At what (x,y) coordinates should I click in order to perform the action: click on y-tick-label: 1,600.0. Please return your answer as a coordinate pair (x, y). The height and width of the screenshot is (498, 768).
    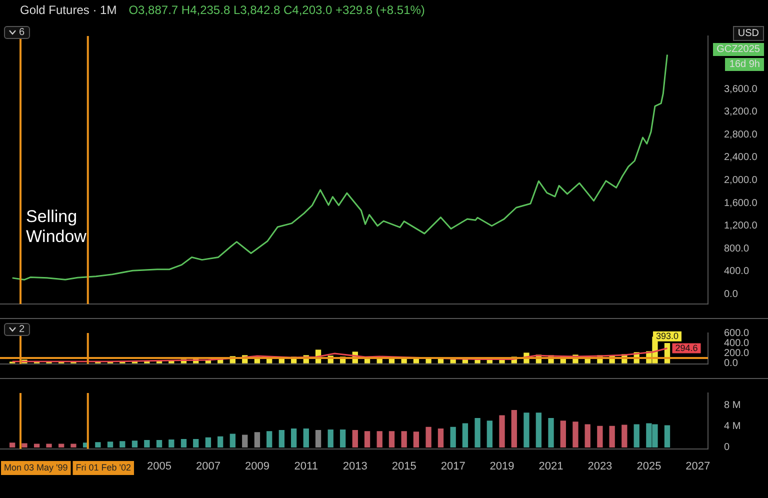
    Looking at the image, I should click on (741, 203).